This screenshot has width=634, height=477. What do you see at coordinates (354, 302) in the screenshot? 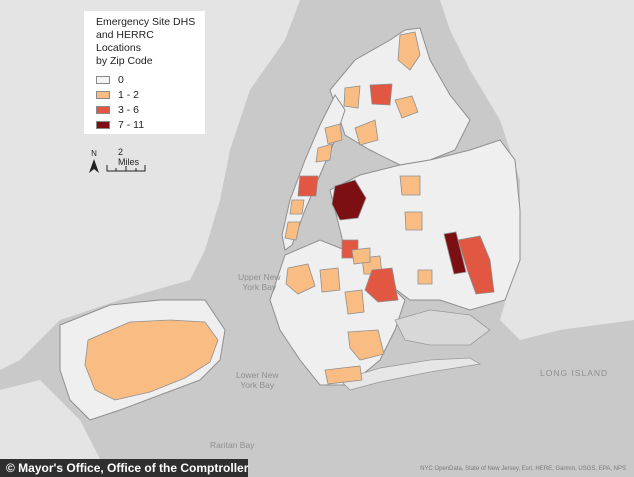
I see `zip-brooklyn-1-2-c` at bounding box center [354, 302].